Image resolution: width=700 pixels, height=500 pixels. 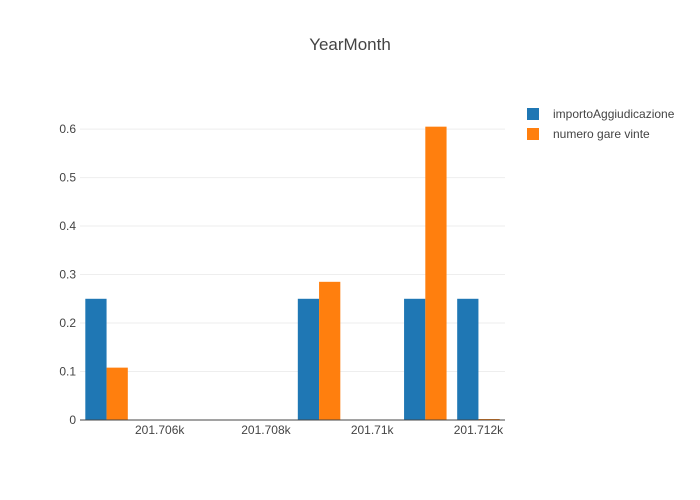 I want to click on y-tick-label: 0, so click(x=72, y=420).